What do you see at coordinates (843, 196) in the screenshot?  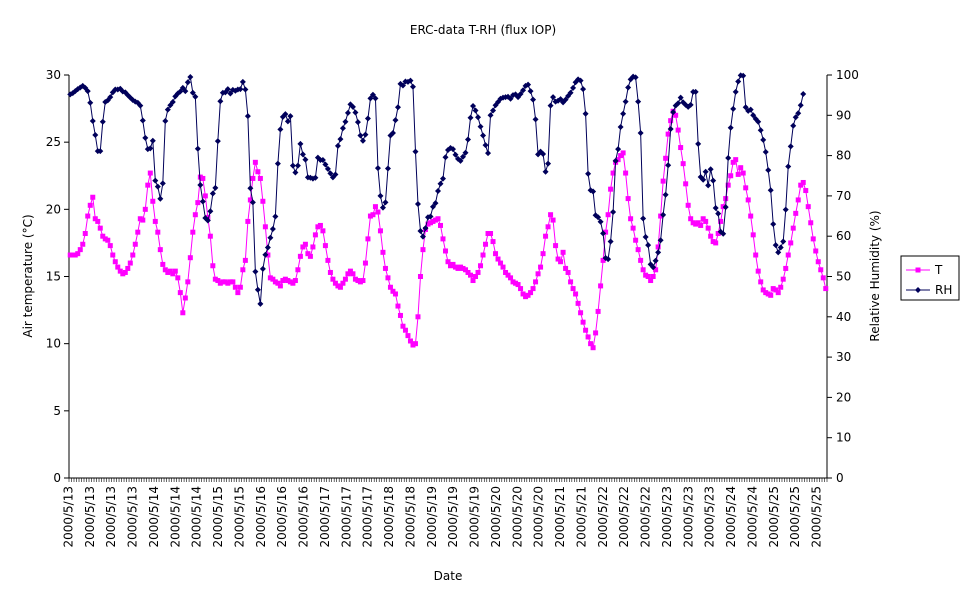 I see `right-tick-label: 70` at bounding box center [843, 196].